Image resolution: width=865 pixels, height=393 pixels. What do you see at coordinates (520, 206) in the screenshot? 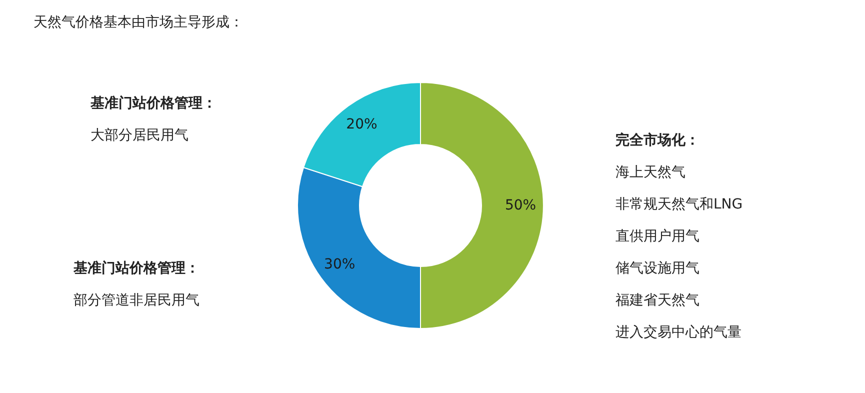
I see `data-label: 50%` at bounding box center [520, 206].